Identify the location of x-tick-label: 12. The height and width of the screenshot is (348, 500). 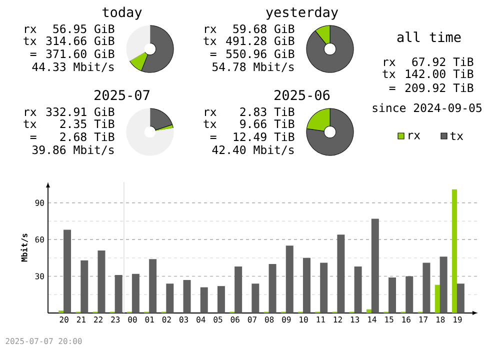
(338, 319).